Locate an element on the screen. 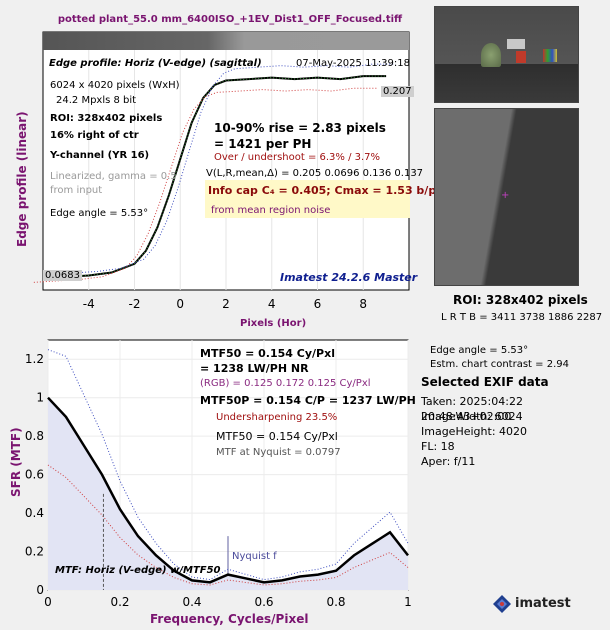  roi-center-marker: + is located at coordinates (505, 195).